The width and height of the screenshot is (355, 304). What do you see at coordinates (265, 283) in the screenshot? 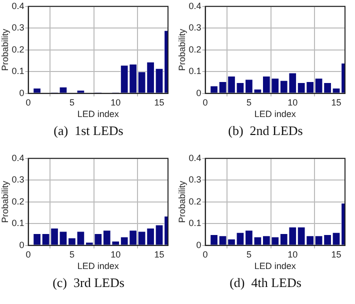
I see `text: (d) 4th LEDs` at bounding box center [265, 283].